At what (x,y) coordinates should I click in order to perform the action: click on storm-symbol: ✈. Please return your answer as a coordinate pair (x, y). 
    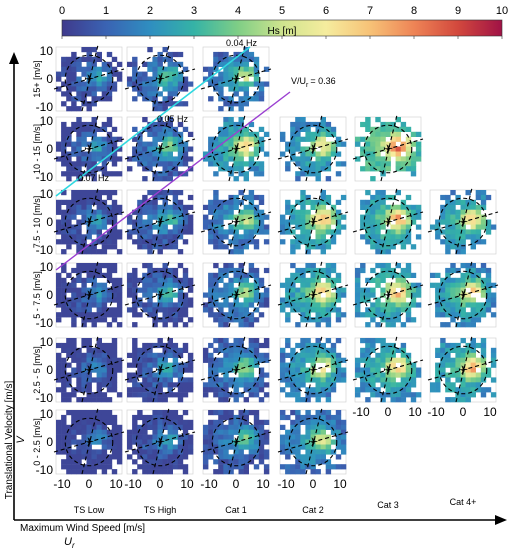
    Looking at the image, I should click on (463, 222).